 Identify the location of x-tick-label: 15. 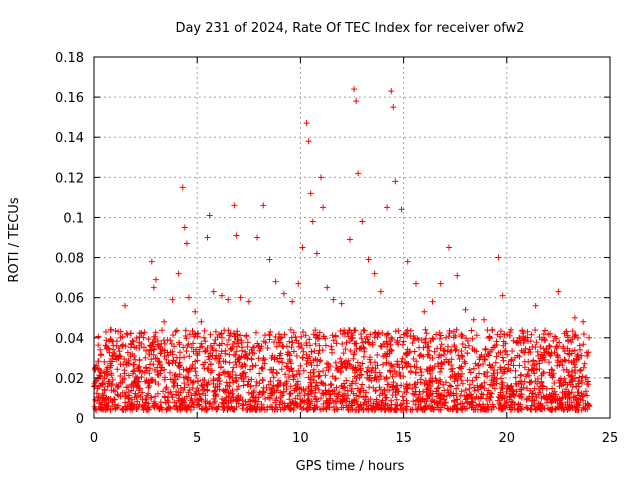
(403, 438).